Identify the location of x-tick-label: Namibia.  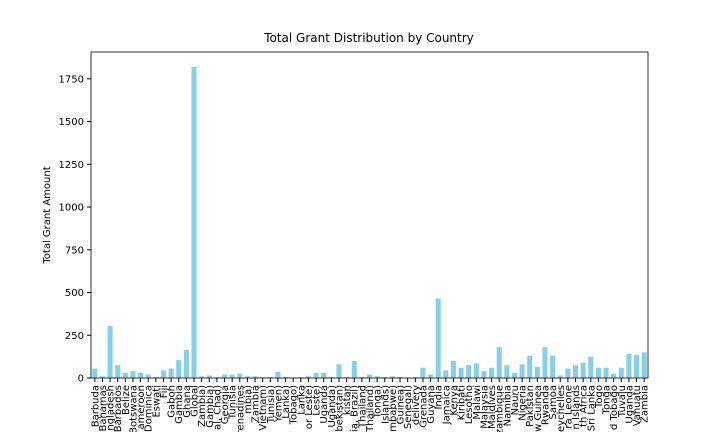
(507, 405).